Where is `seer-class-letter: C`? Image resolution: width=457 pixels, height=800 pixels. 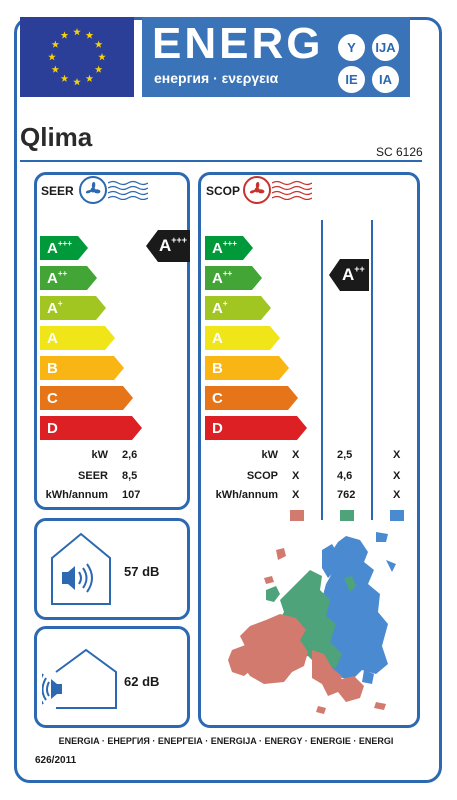
seer-class-letter: C is located at coordinates (52, 398).